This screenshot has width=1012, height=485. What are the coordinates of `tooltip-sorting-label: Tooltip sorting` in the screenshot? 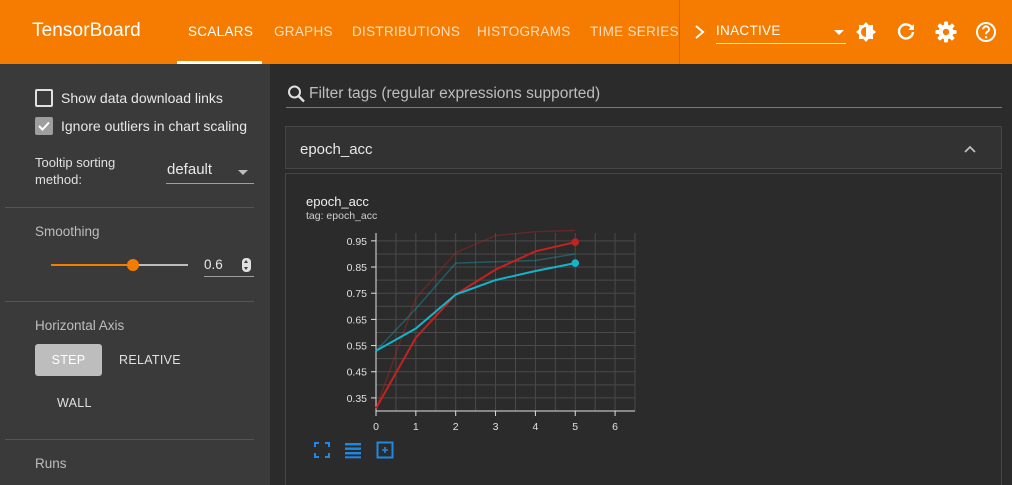 It's located at (75, 162).